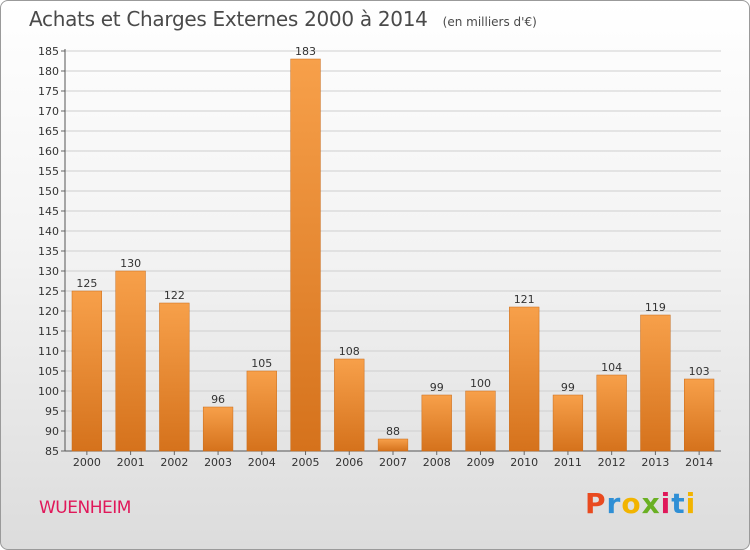 Image resolution: width=750 pixels, height=550 pixels. I want to click on y-tick-label: 120, so click(48, 311).